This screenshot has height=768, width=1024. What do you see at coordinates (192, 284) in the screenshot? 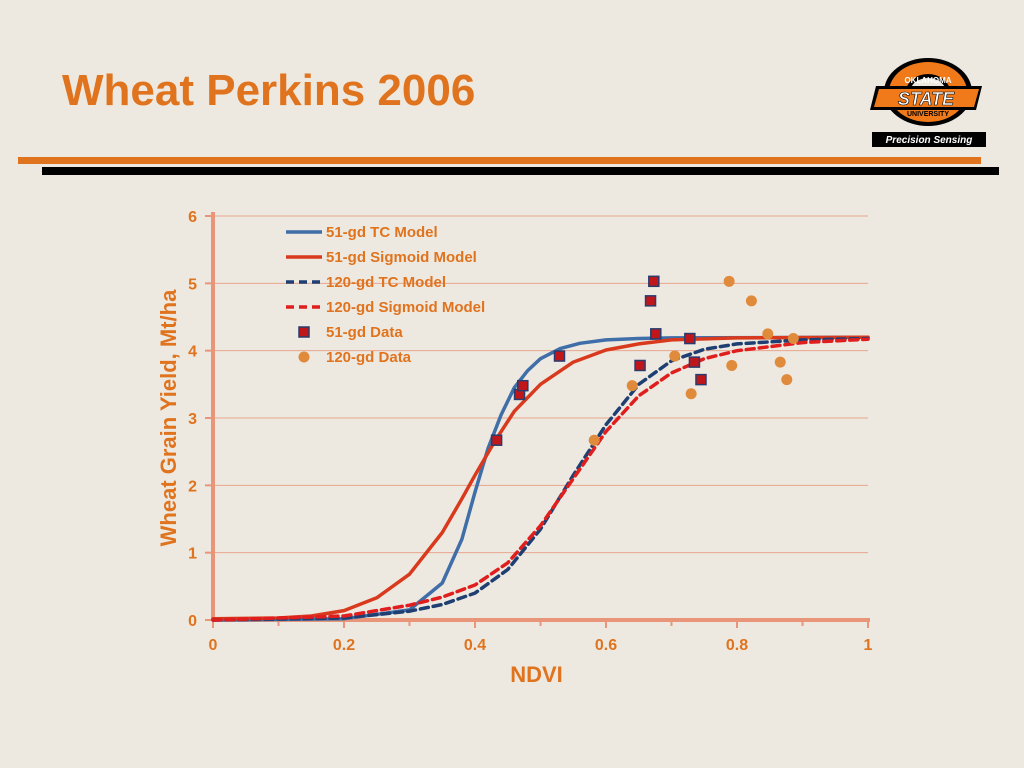
I see `y-tick-label: 5` at bounding box center [192, 284].